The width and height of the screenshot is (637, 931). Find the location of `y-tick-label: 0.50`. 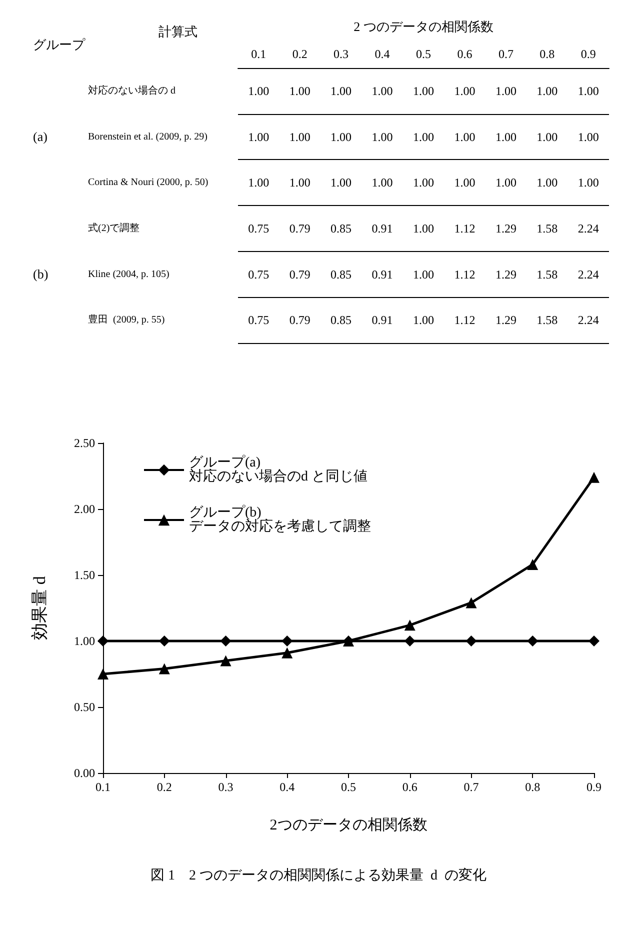

y-tick-label: 0.50 is located at coordinates (84, 707).